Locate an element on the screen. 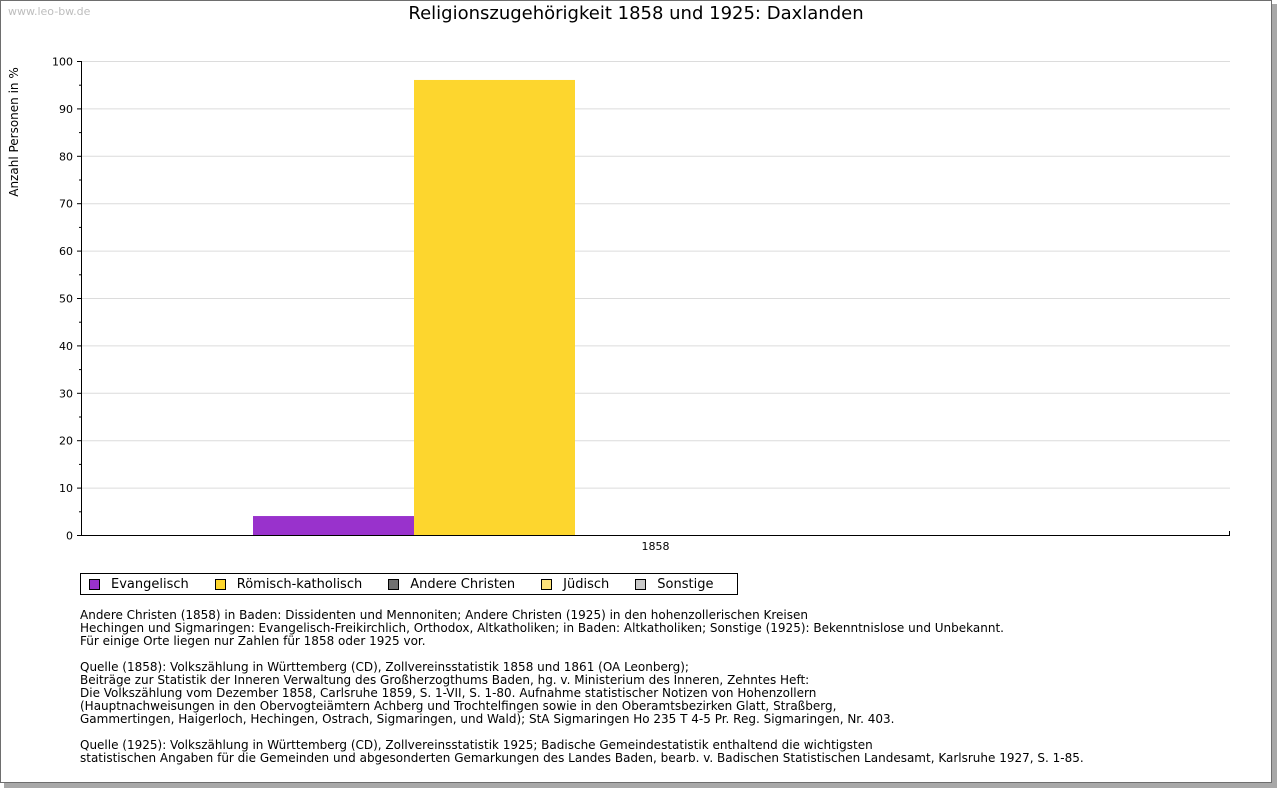 The width and height of the screenshot is (1280, 791). frame-shadow-bottom is located at coordinates (640, 785).